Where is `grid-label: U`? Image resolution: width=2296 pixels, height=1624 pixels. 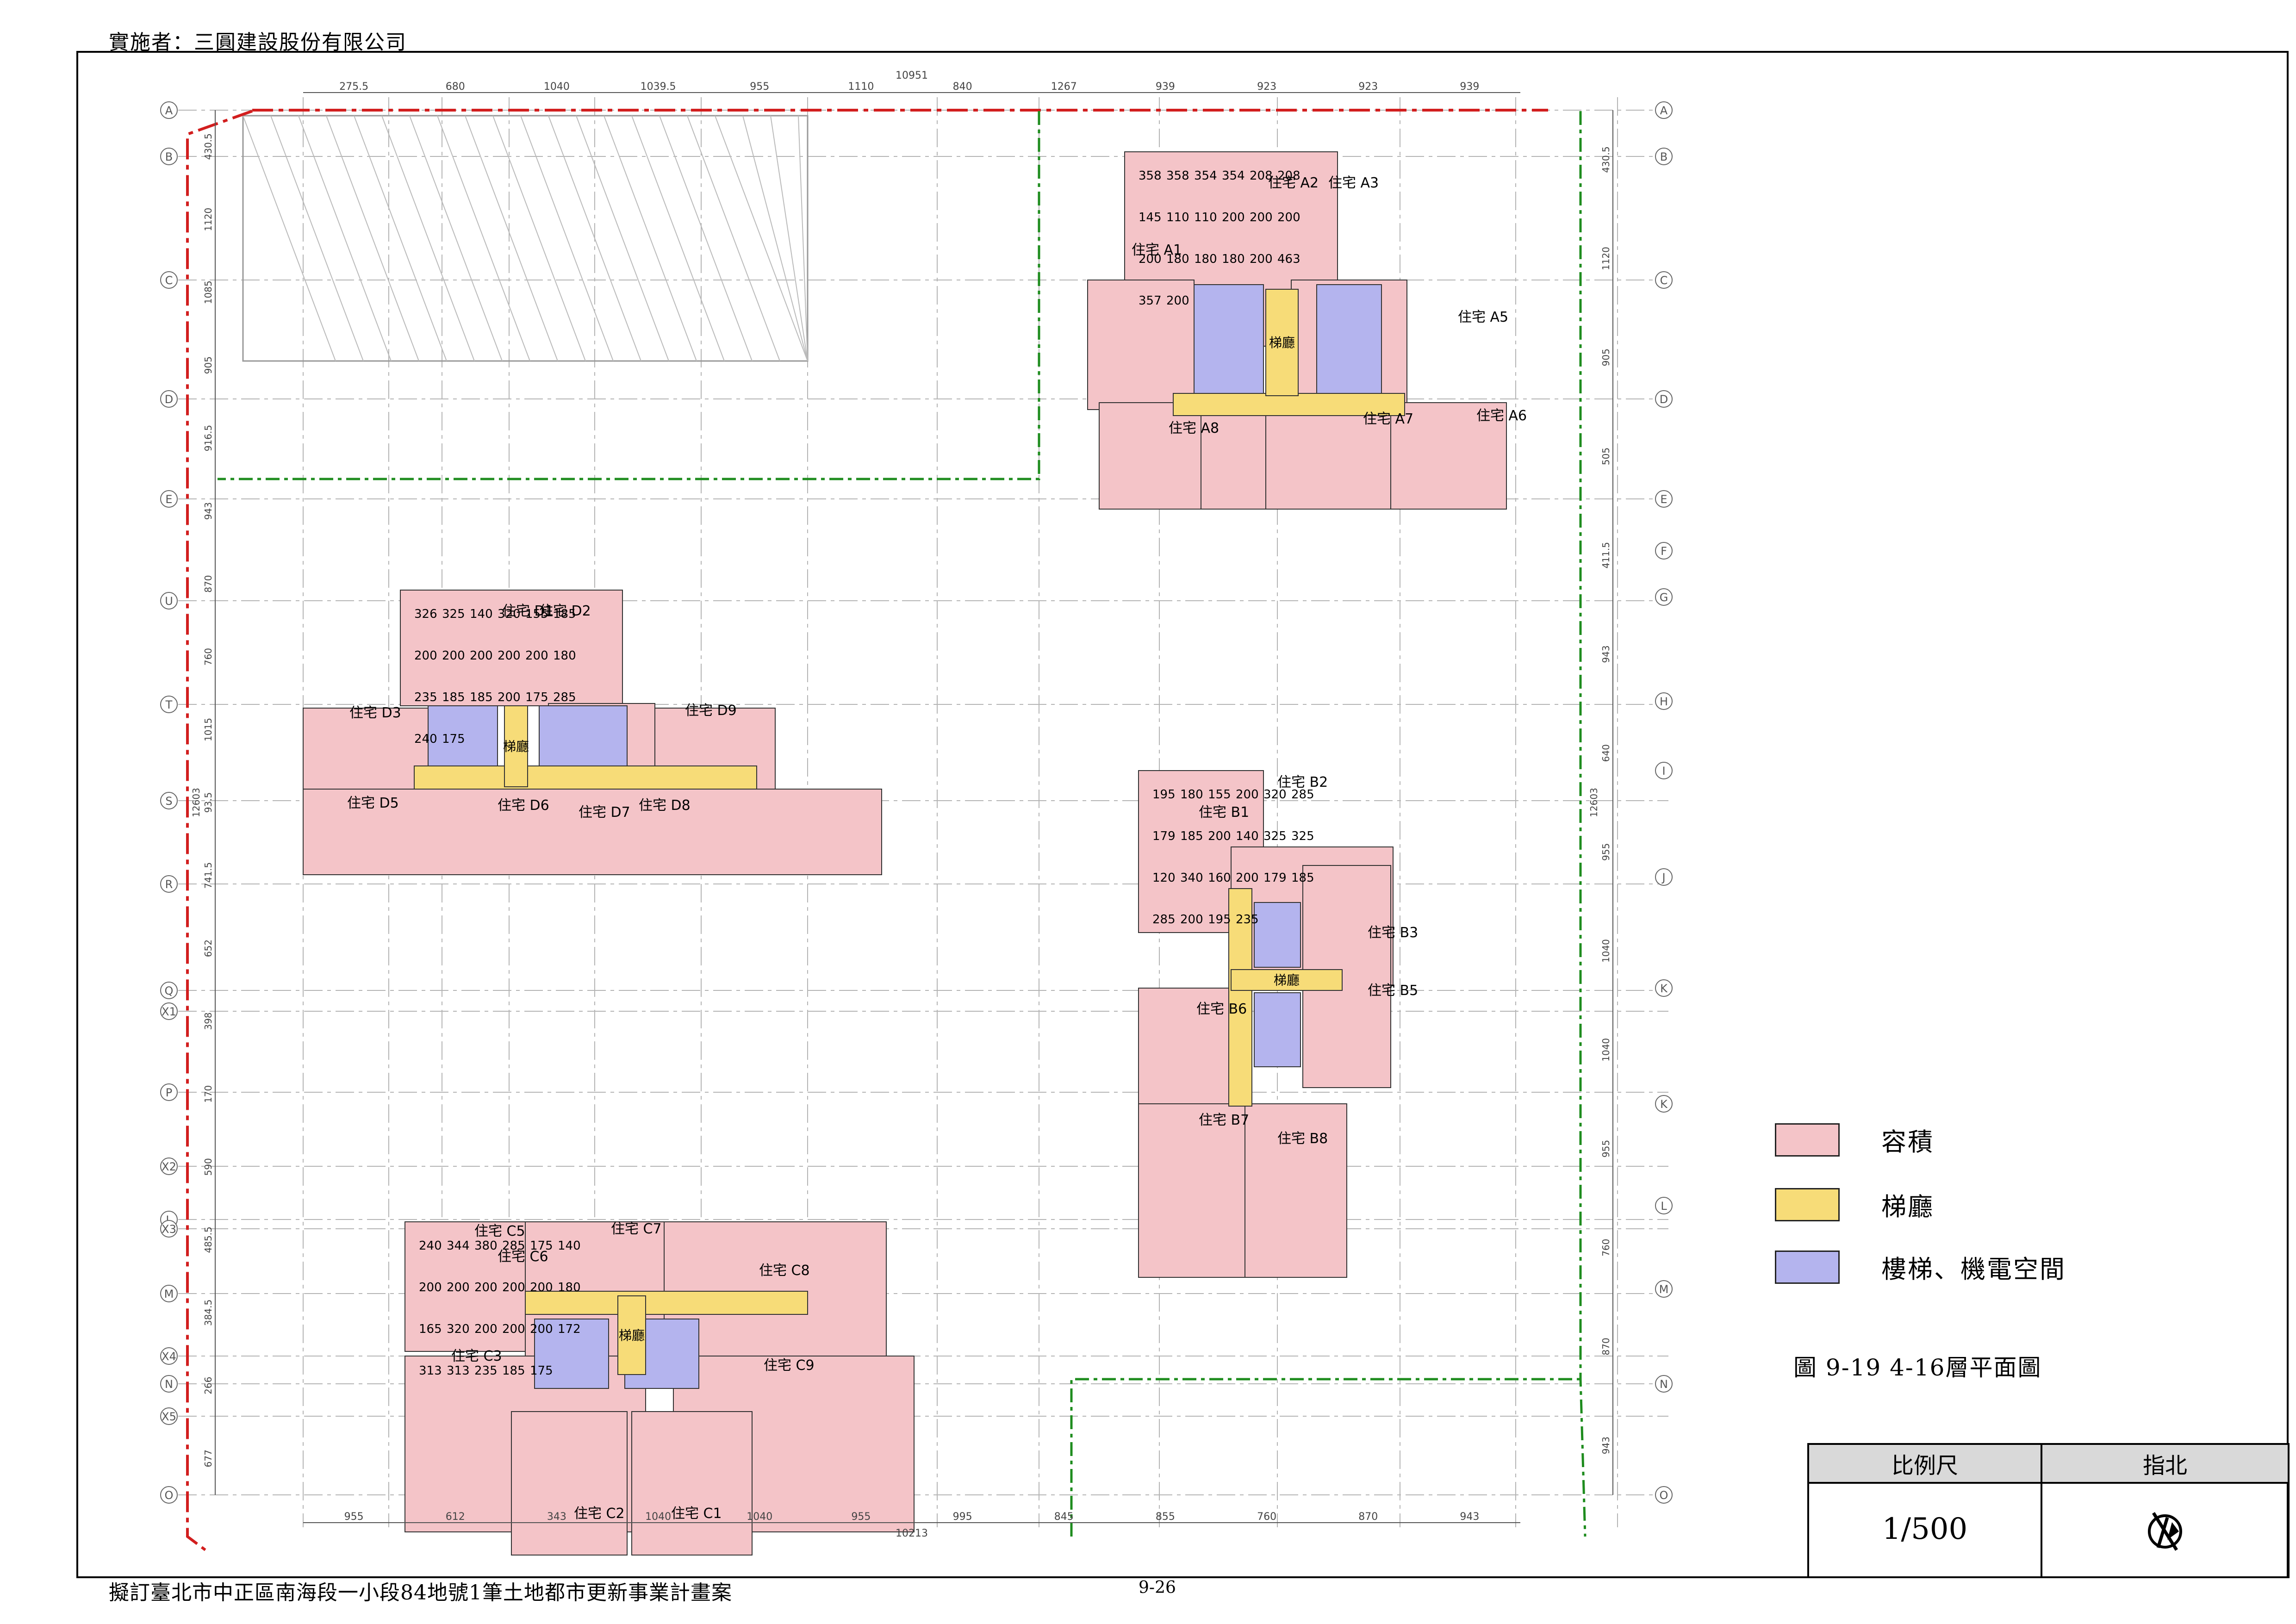
grid-label: U is located at coordinates (169, 601).